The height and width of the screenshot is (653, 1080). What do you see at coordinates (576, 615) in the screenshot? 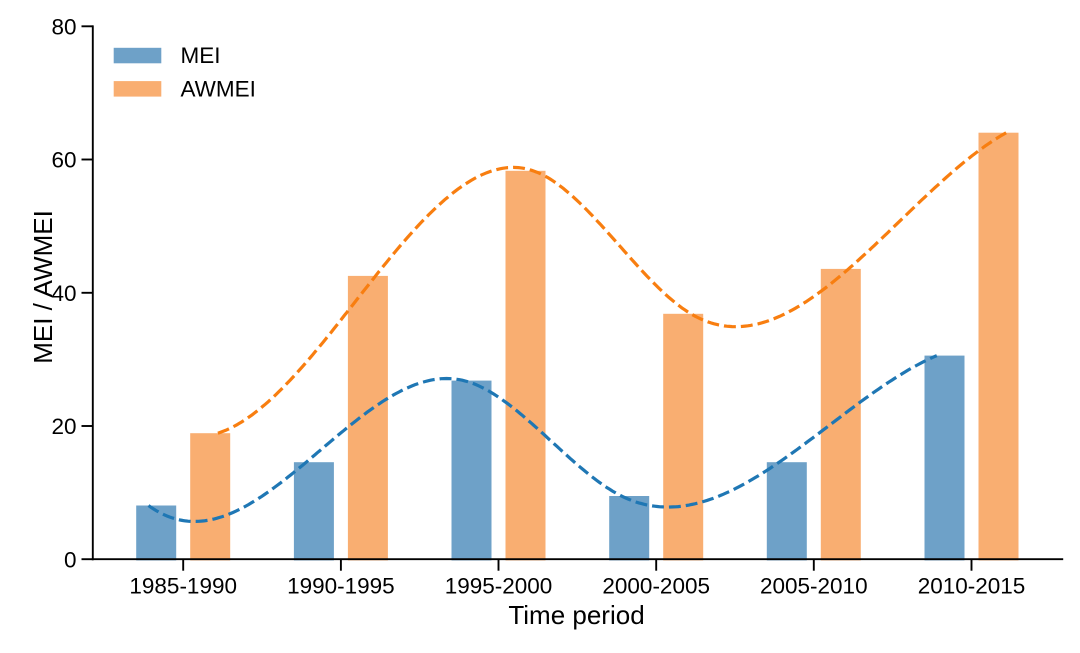
I see `svg-text: Time period` at bounding box center [576, 615].